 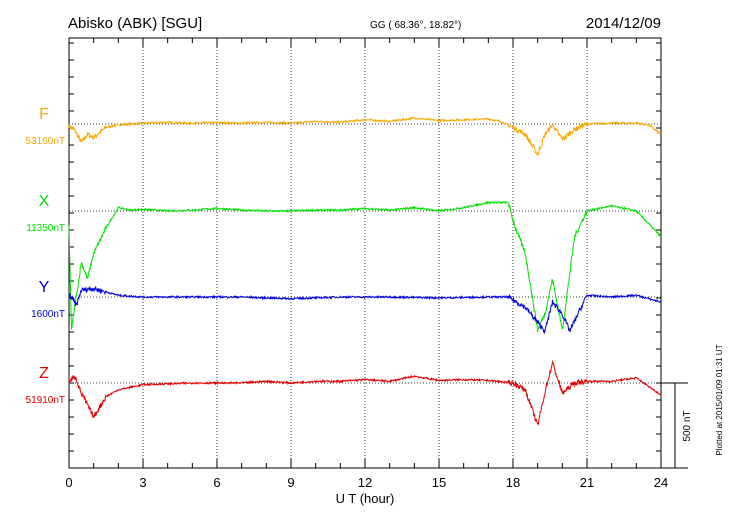 I want to click on series-line-y, so click(x=365, y=310).